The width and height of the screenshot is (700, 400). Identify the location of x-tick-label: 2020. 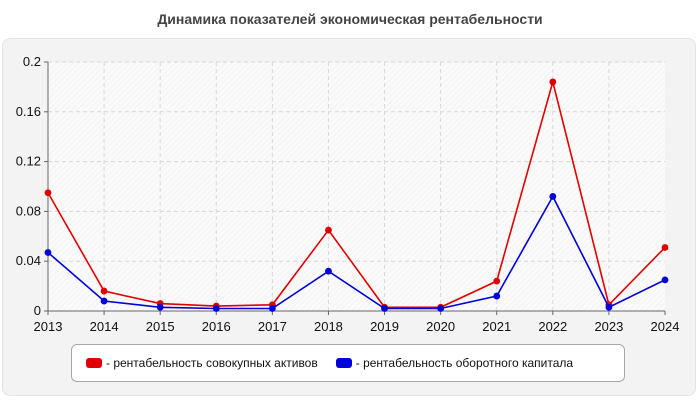
(440, 326).